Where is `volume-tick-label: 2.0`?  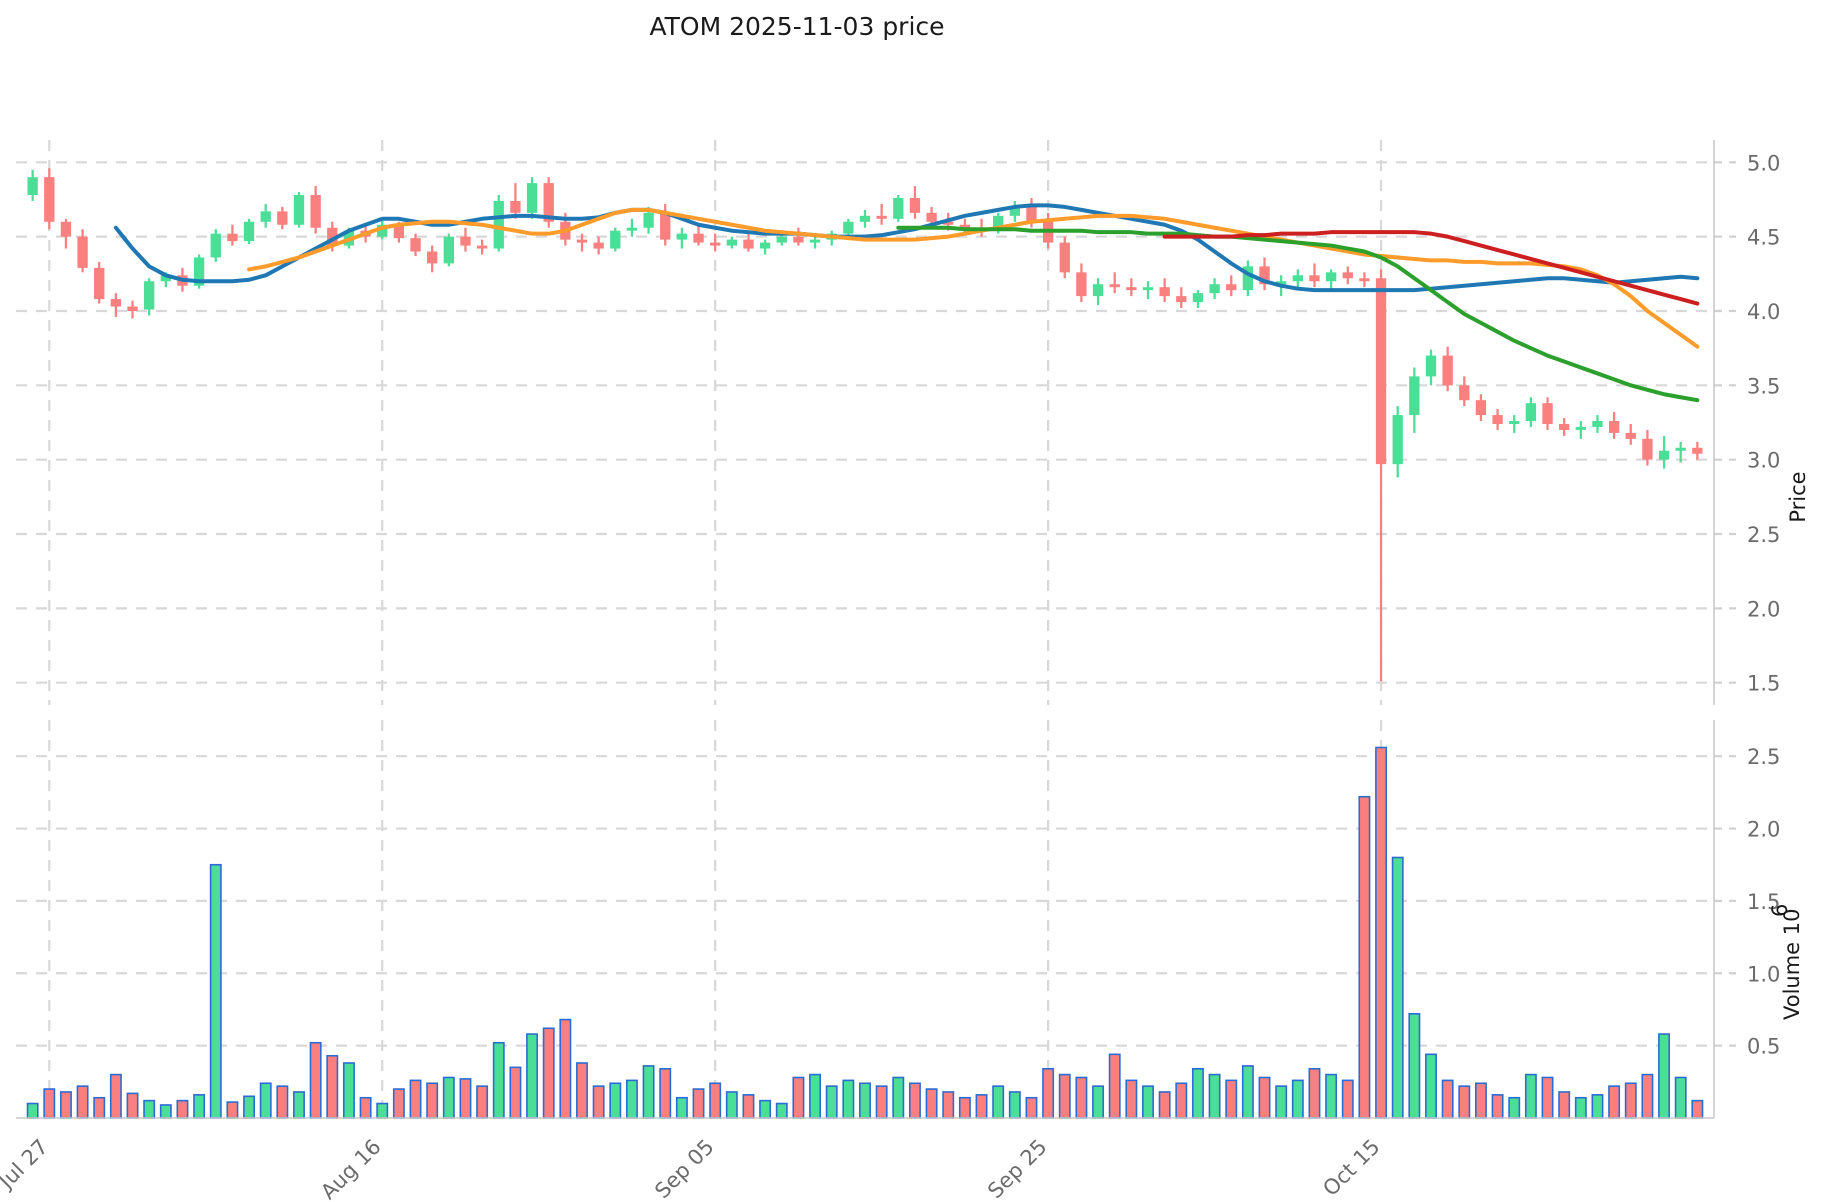 volume-tick-label: 2.0 is located at coordinates (1763, 830).